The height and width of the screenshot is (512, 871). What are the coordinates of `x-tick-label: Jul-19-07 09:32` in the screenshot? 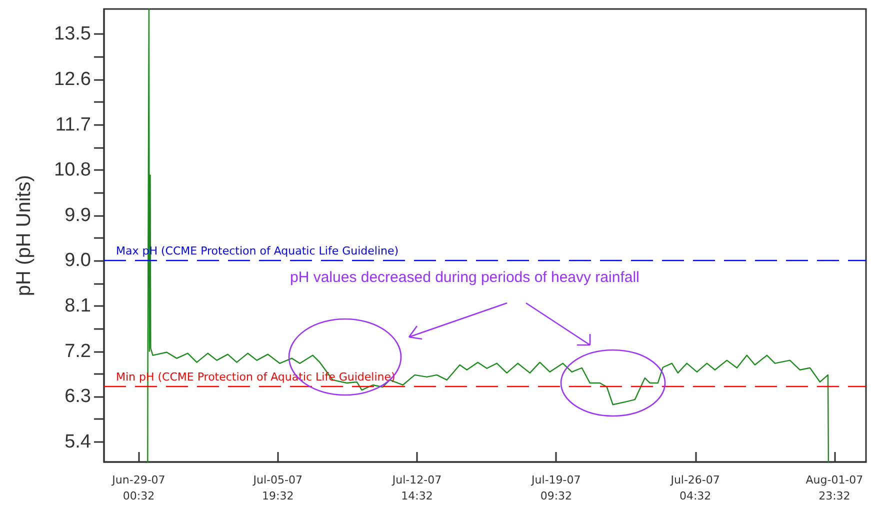 It's located at (555, 488).